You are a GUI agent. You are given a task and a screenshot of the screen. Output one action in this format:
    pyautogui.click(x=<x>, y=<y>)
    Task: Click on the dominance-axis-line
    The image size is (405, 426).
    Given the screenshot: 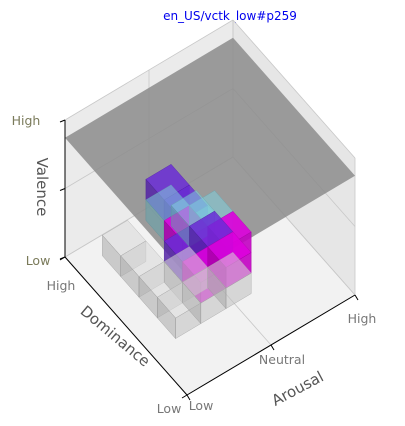 What is the action you would take?
    pyautogui.click(x=126, y=326)
    